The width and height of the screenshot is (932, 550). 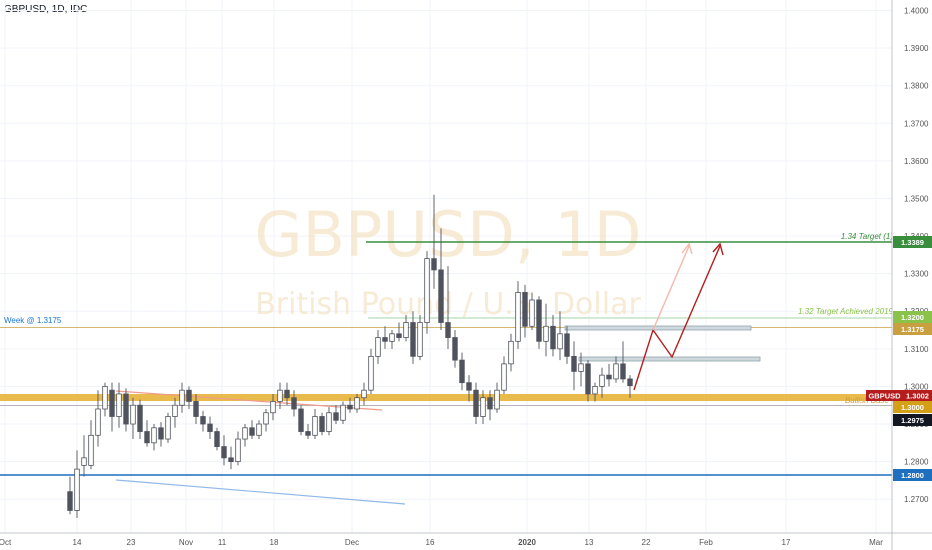 I want to click on x-tick-label: Nov, so click(x=186, y=542).